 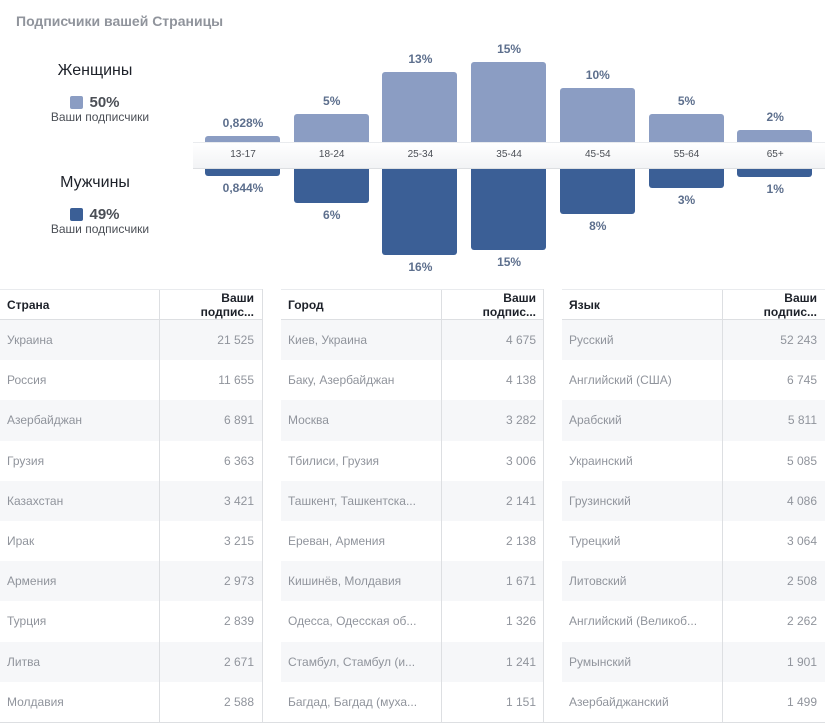 What do you see at coordinates (591, 340) in the screenshot?
I see `cell-name: Русский` at bounding box center [591, 340].